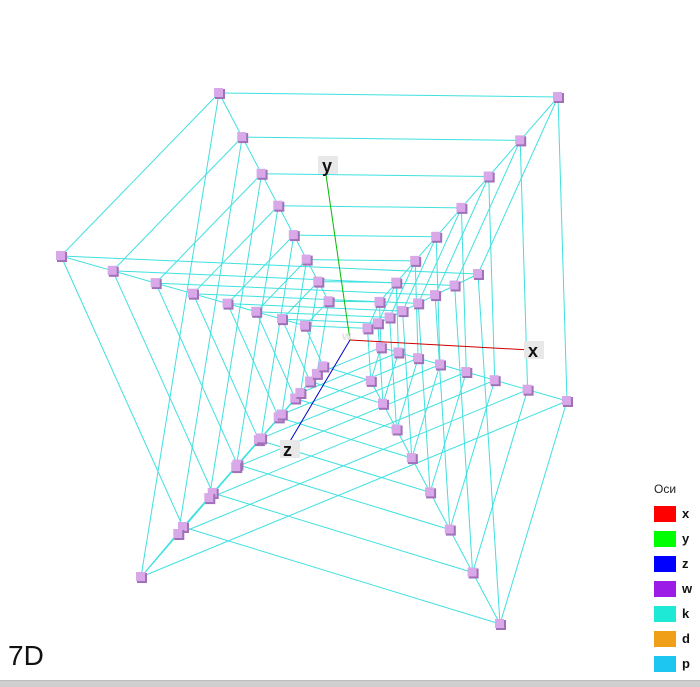 This screenshot has height=687, width=700. What do you see at coordinates (677, 638) in the screenshot?
I see `legend-item-d: d` at bounding box center [677, 638].